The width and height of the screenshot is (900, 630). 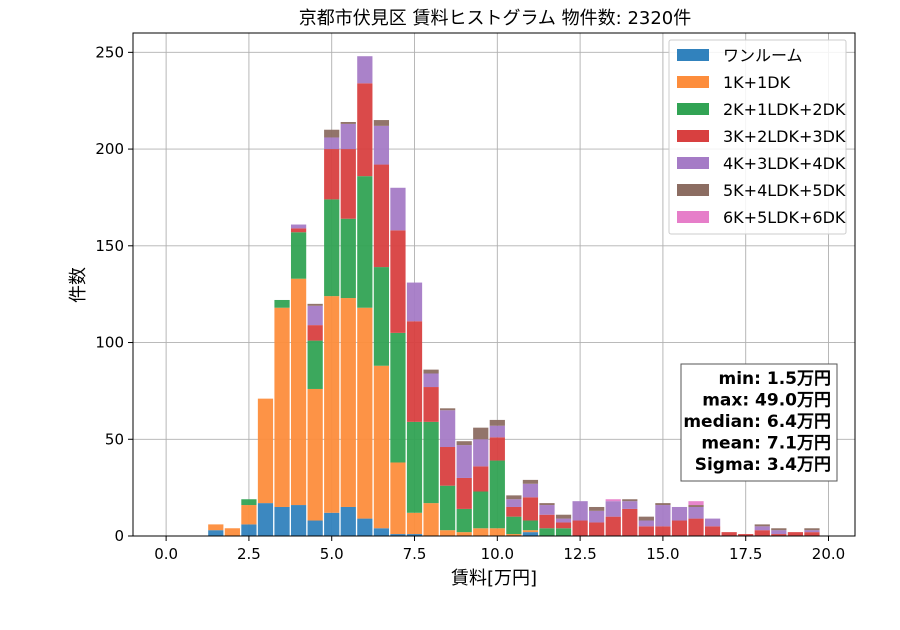 What do you see at coordinates (119, 536) in the screenshot?
I see `y-tick-label: 0` at bounding box center [119, 536].